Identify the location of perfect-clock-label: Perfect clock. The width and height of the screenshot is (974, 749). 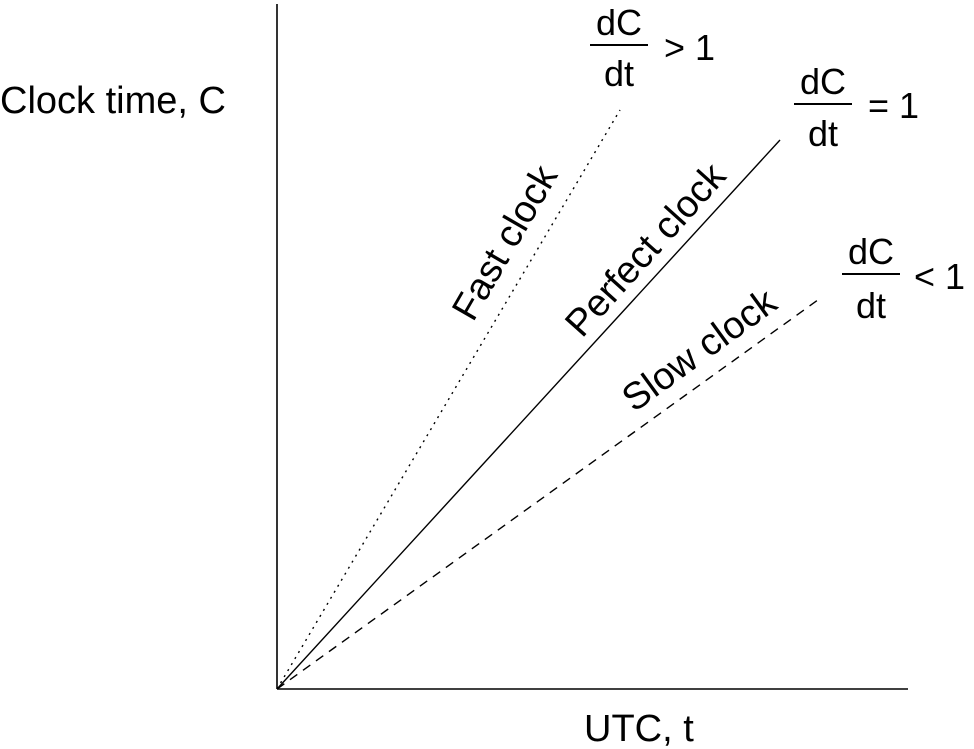
(645, 250).